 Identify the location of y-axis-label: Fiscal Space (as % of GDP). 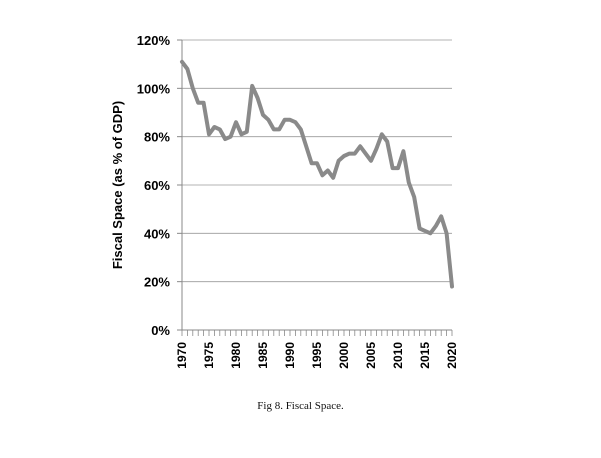
(117, 185).